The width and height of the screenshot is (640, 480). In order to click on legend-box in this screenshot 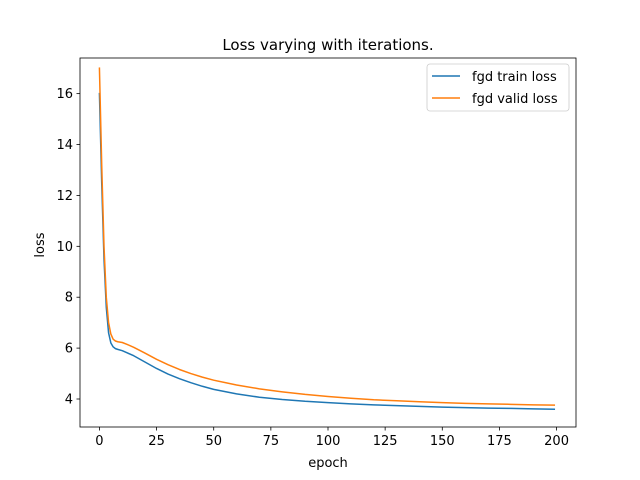, I will do `click(498, 87)`.